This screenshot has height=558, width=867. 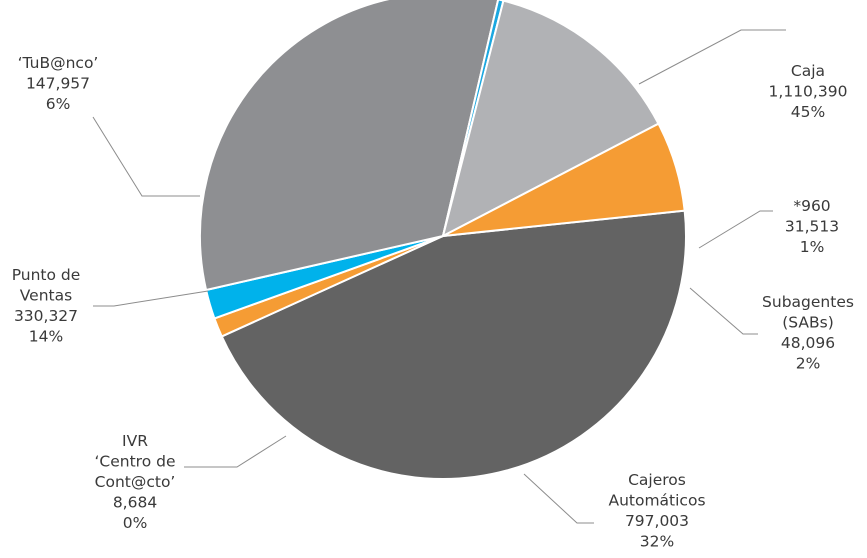 What do you see at coordinates (134, 462) in the screenshot?
I see `slice-label-ivr-centro-de-cont-cto: ‘Centro de` at bounding box center [134, 462].